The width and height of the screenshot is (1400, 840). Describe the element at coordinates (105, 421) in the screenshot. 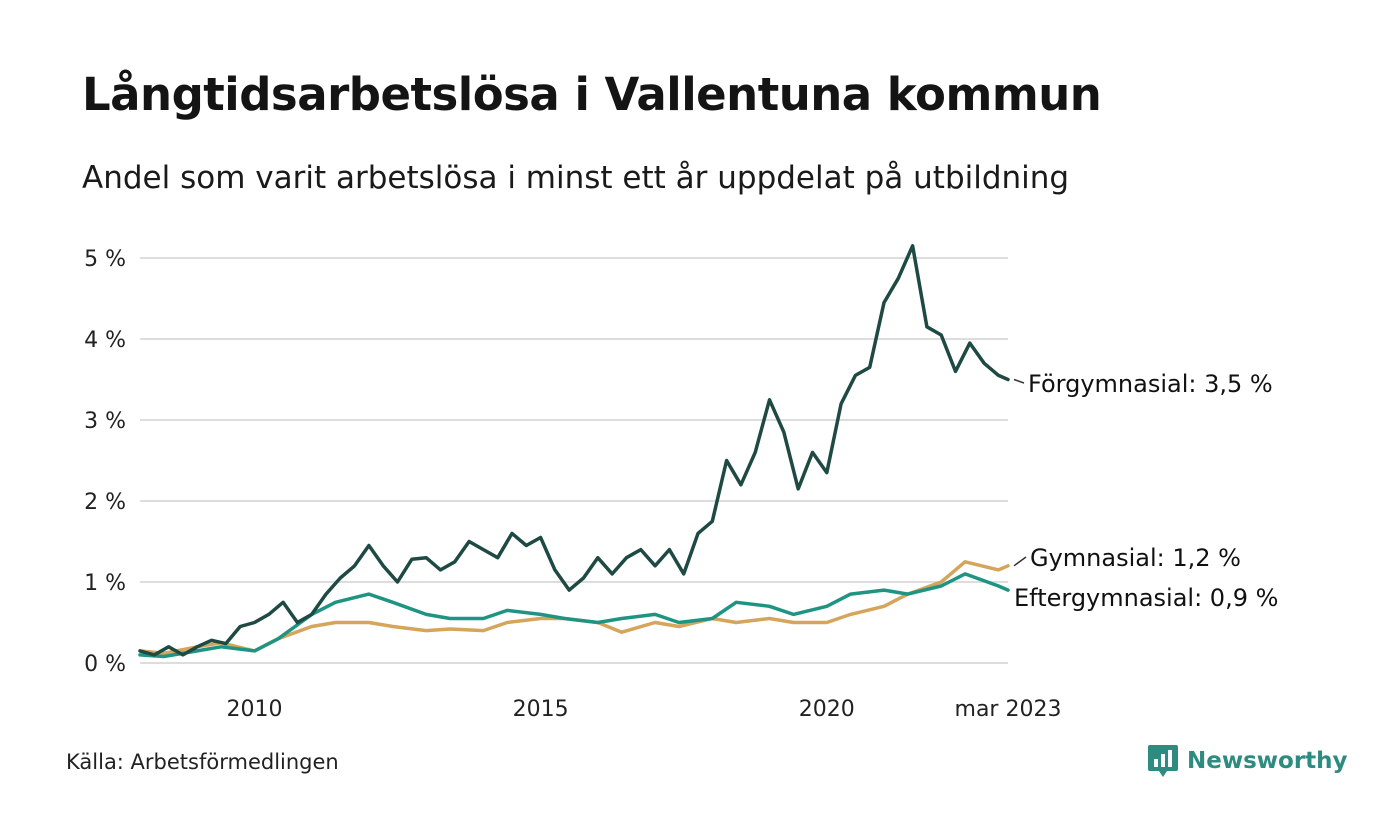

I see `y-tick-label: 3 %` at that location.